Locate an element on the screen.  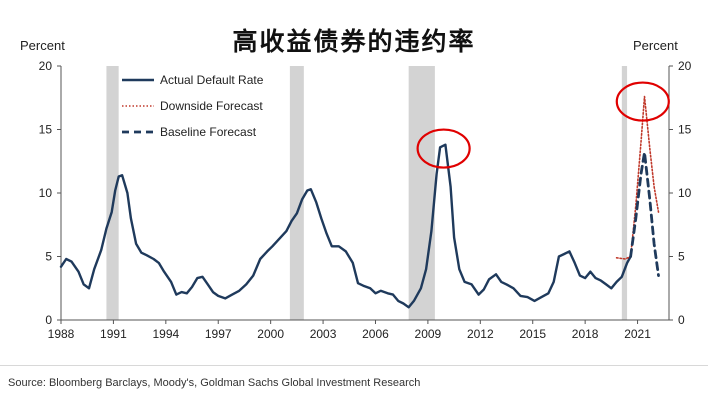
x-tick-label: 2003 is located at coordinates (323, 334).